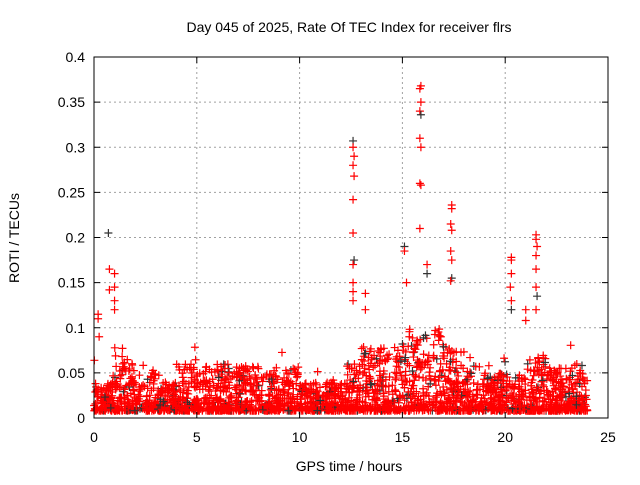 Image resolution: width=640 pixels, height=485 pixels. Describe the element at coordinates (76, 328) in the screenshot. I see `y-tick-label: 0.1` at that location.